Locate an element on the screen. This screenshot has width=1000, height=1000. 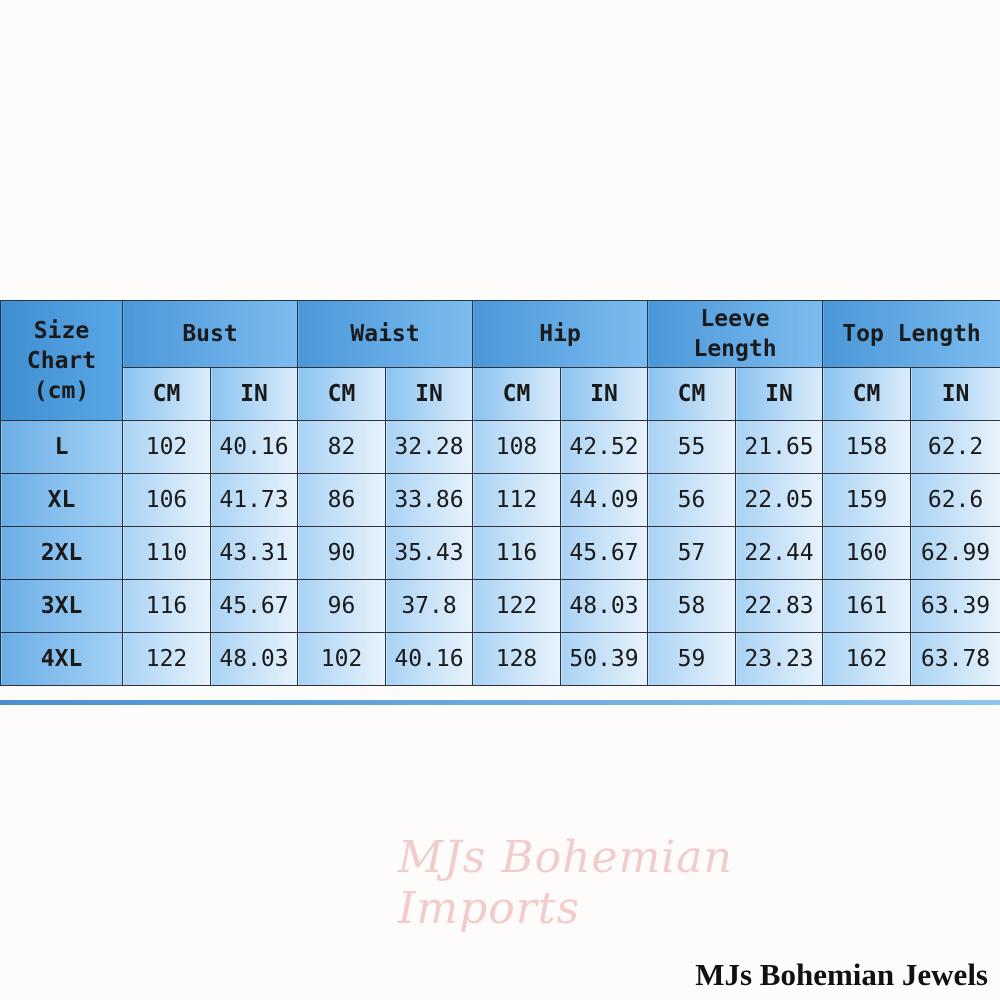
top-length-in: 62.99 is located at coordinates (955, 553).